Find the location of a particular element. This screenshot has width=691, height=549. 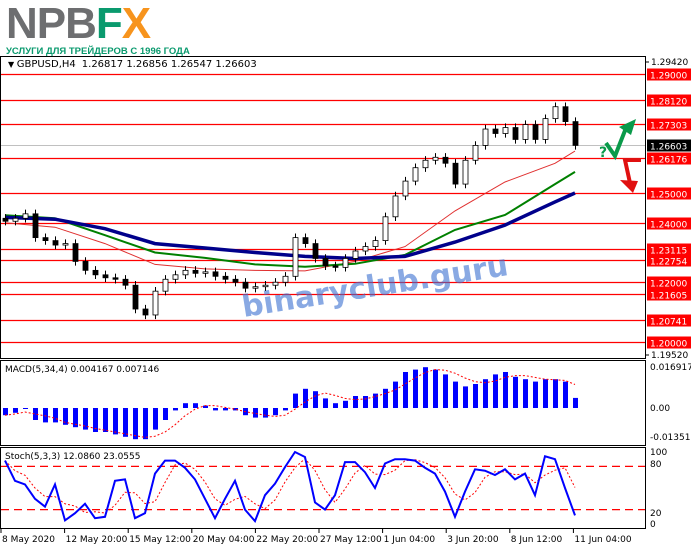

stoch-signal-line is located at coordinates (290, 485).